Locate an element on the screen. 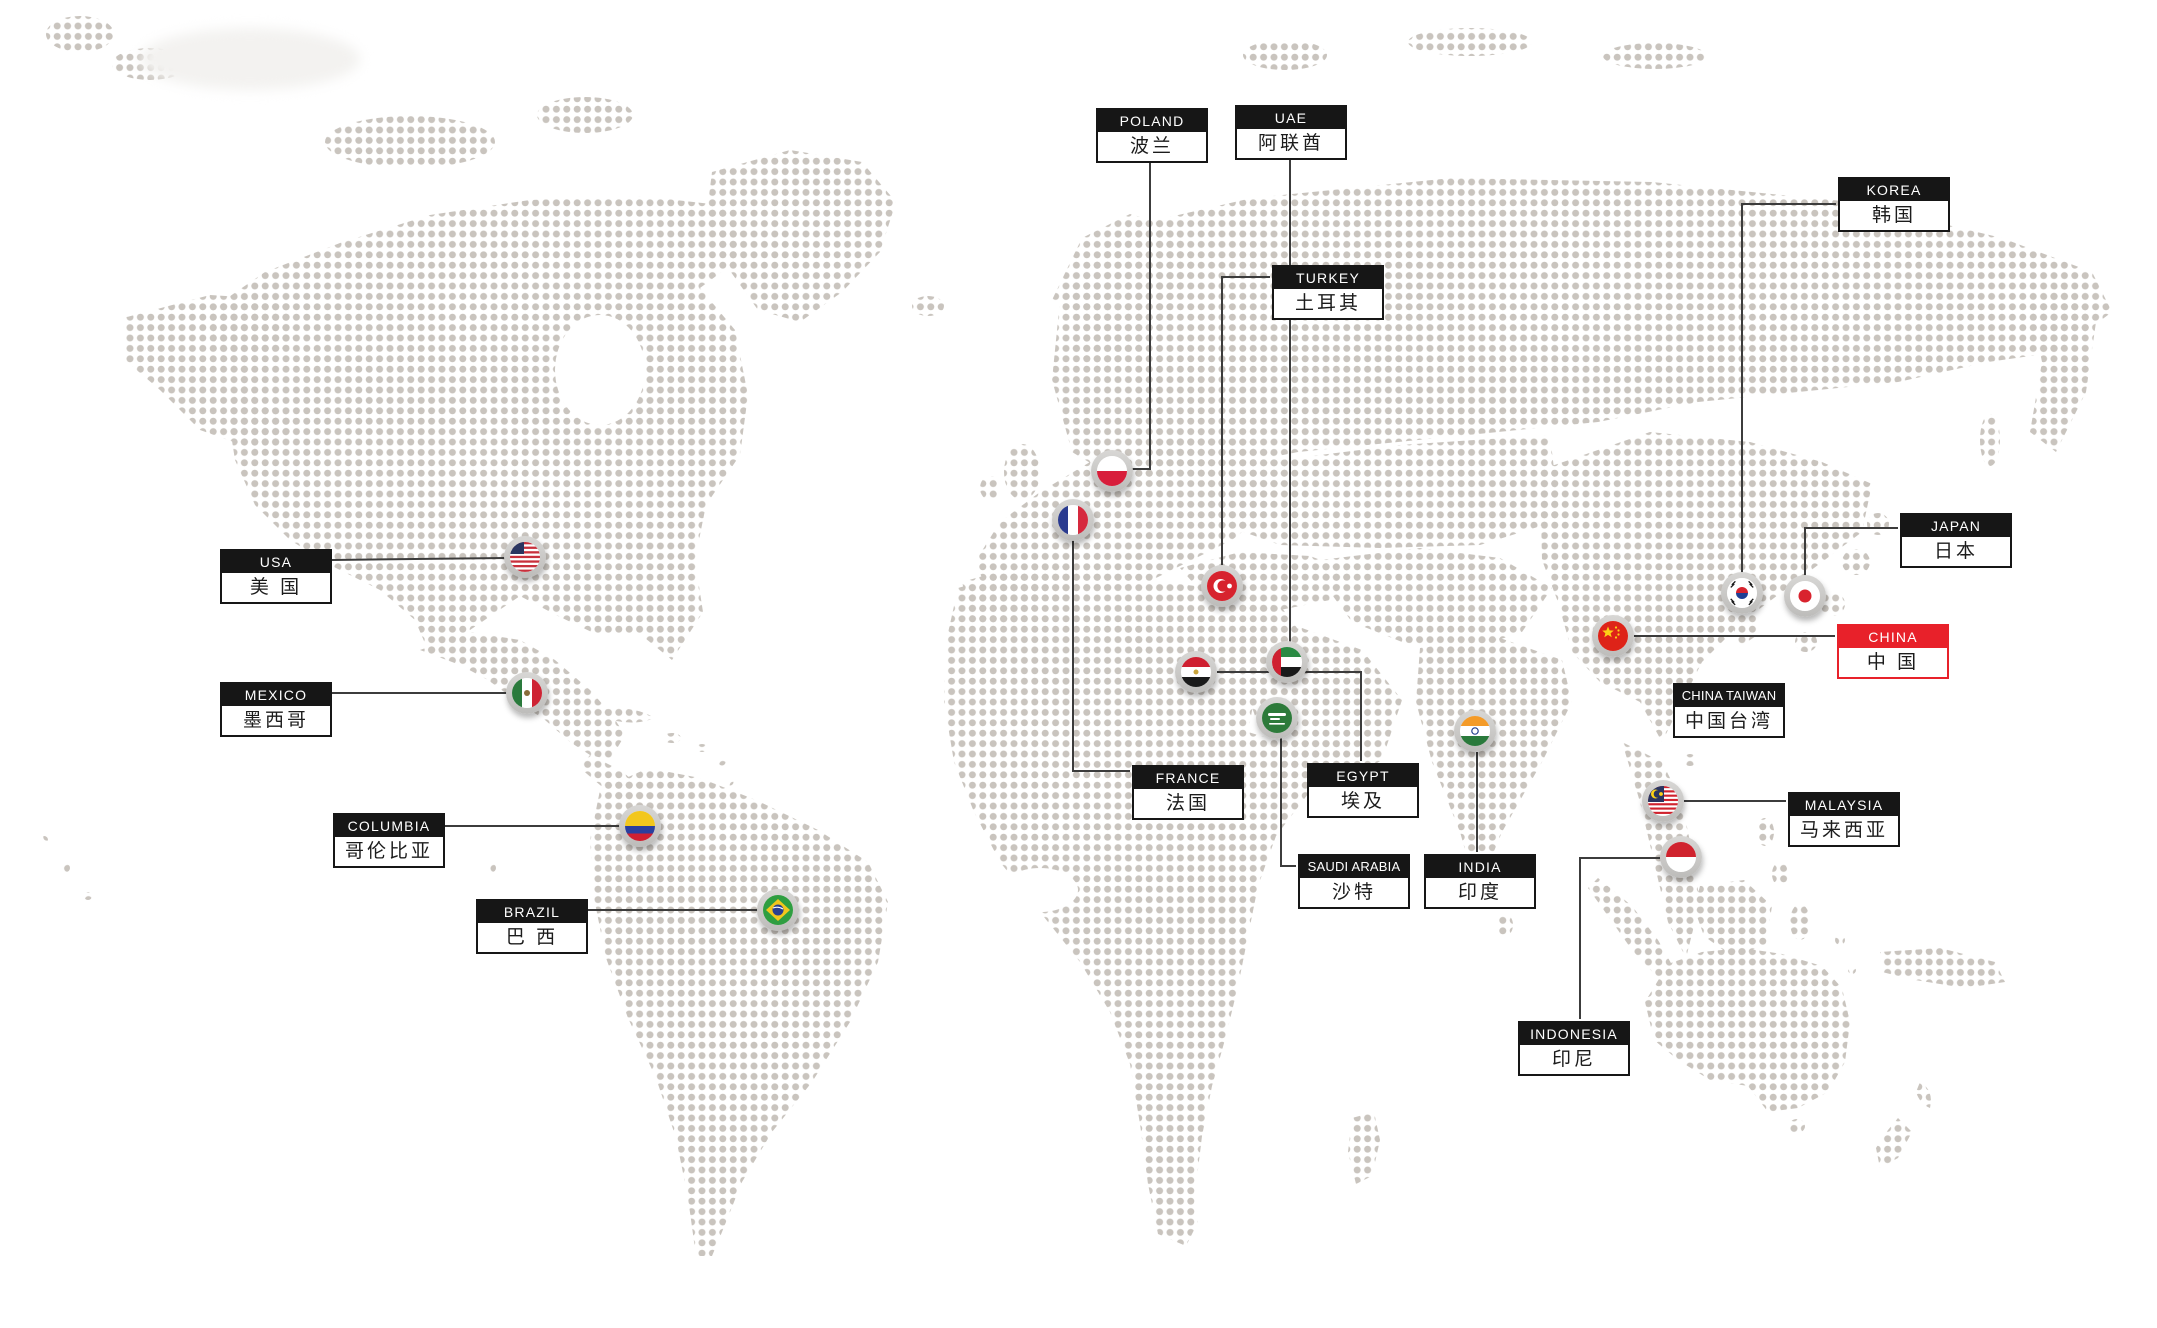  label-japan: JAPAN 日本 is located at coordinates (1956, 540).